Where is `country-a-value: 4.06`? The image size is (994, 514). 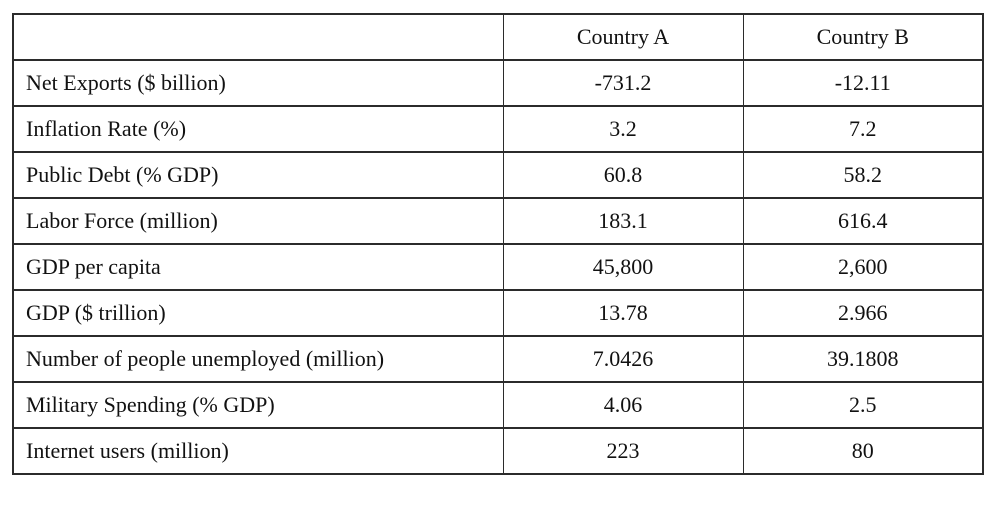
country-a-value: 4.06 is located at coordinates (623, 405).